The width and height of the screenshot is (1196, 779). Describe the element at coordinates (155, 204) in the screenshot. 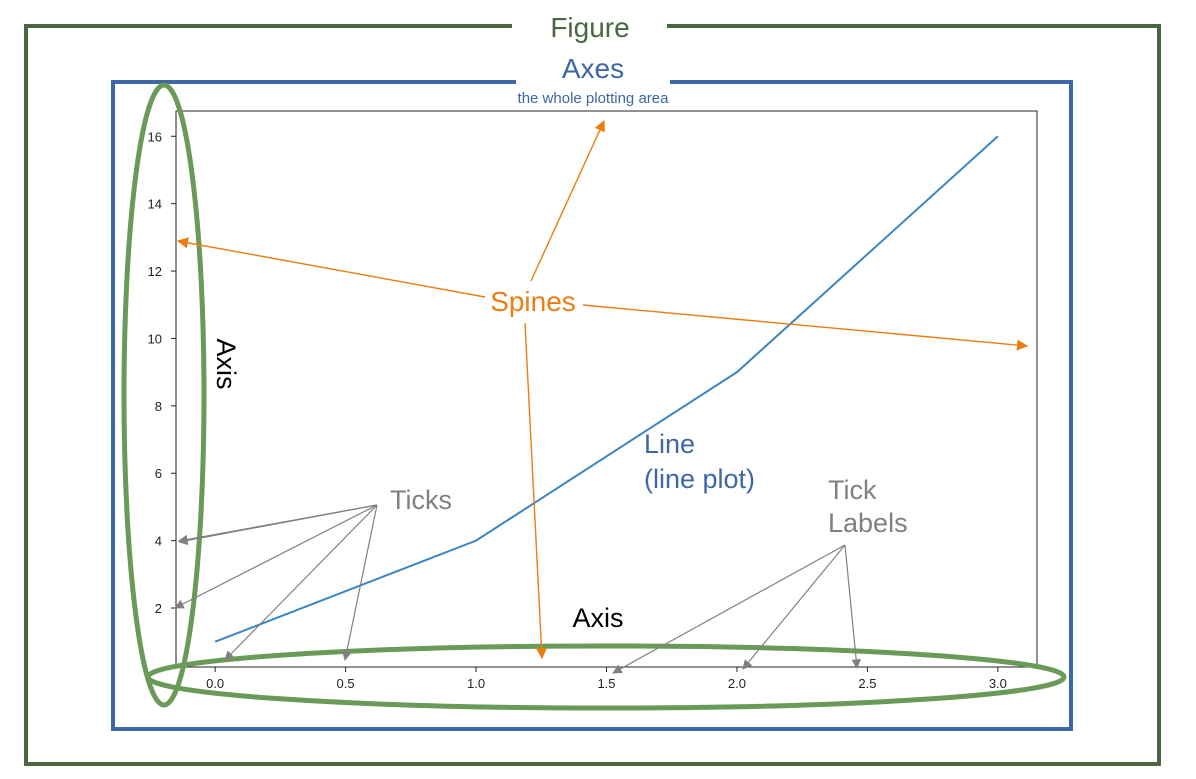

I see `y-tick-label: 14` at that location.